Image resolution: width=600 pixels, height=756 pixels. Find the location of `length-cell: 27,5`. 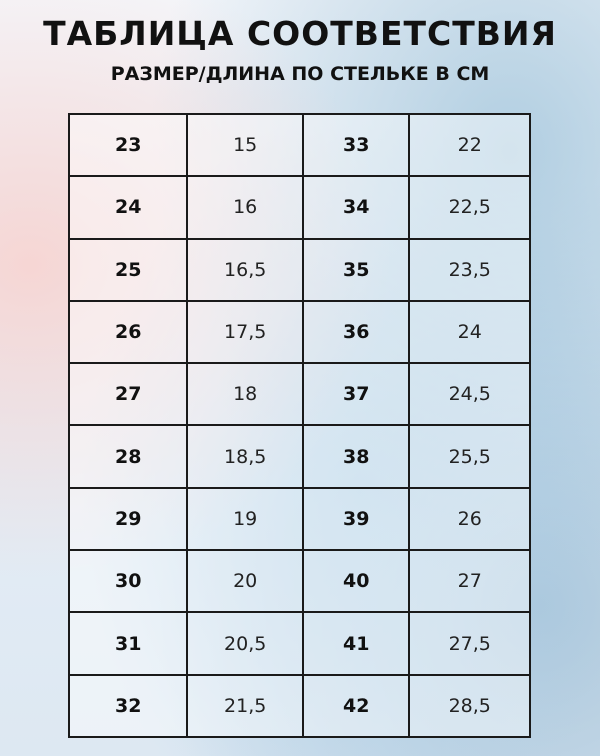

length-cell: 27,5 is located at coordinates (469, 643).